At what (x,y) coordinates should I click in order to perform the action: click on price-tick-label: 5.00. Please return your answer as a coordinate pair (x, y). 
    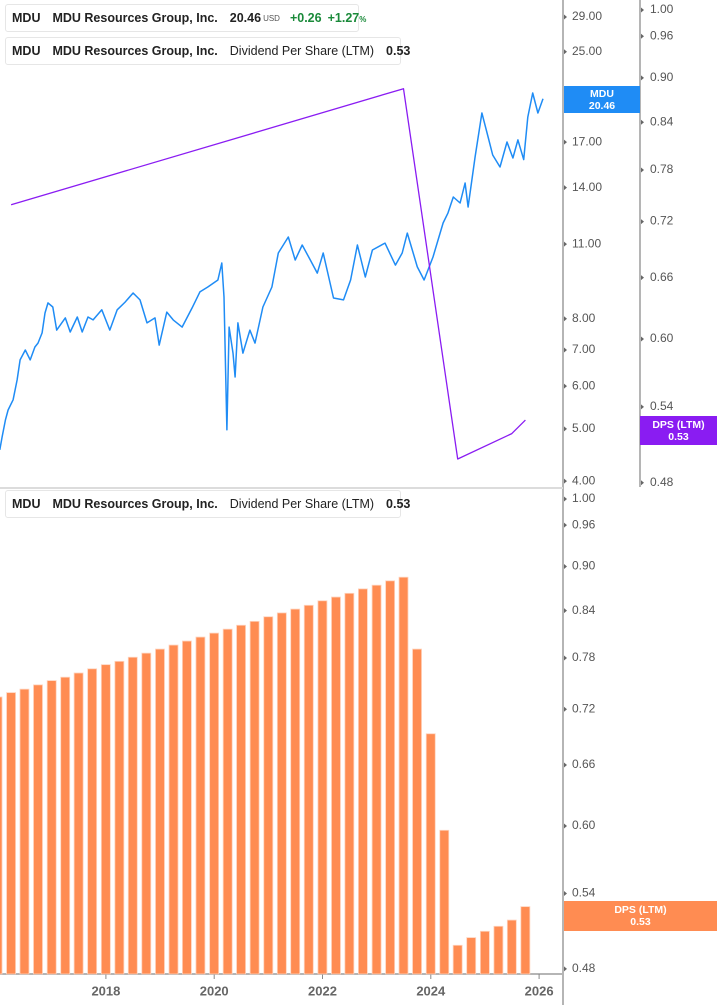
    Looking at the image, I should click on (584, 428).